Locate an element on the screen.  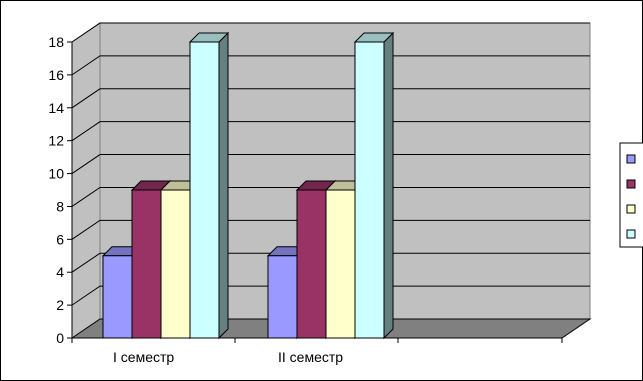
y-tick-label: 10 is located at coordinates (56, 174).